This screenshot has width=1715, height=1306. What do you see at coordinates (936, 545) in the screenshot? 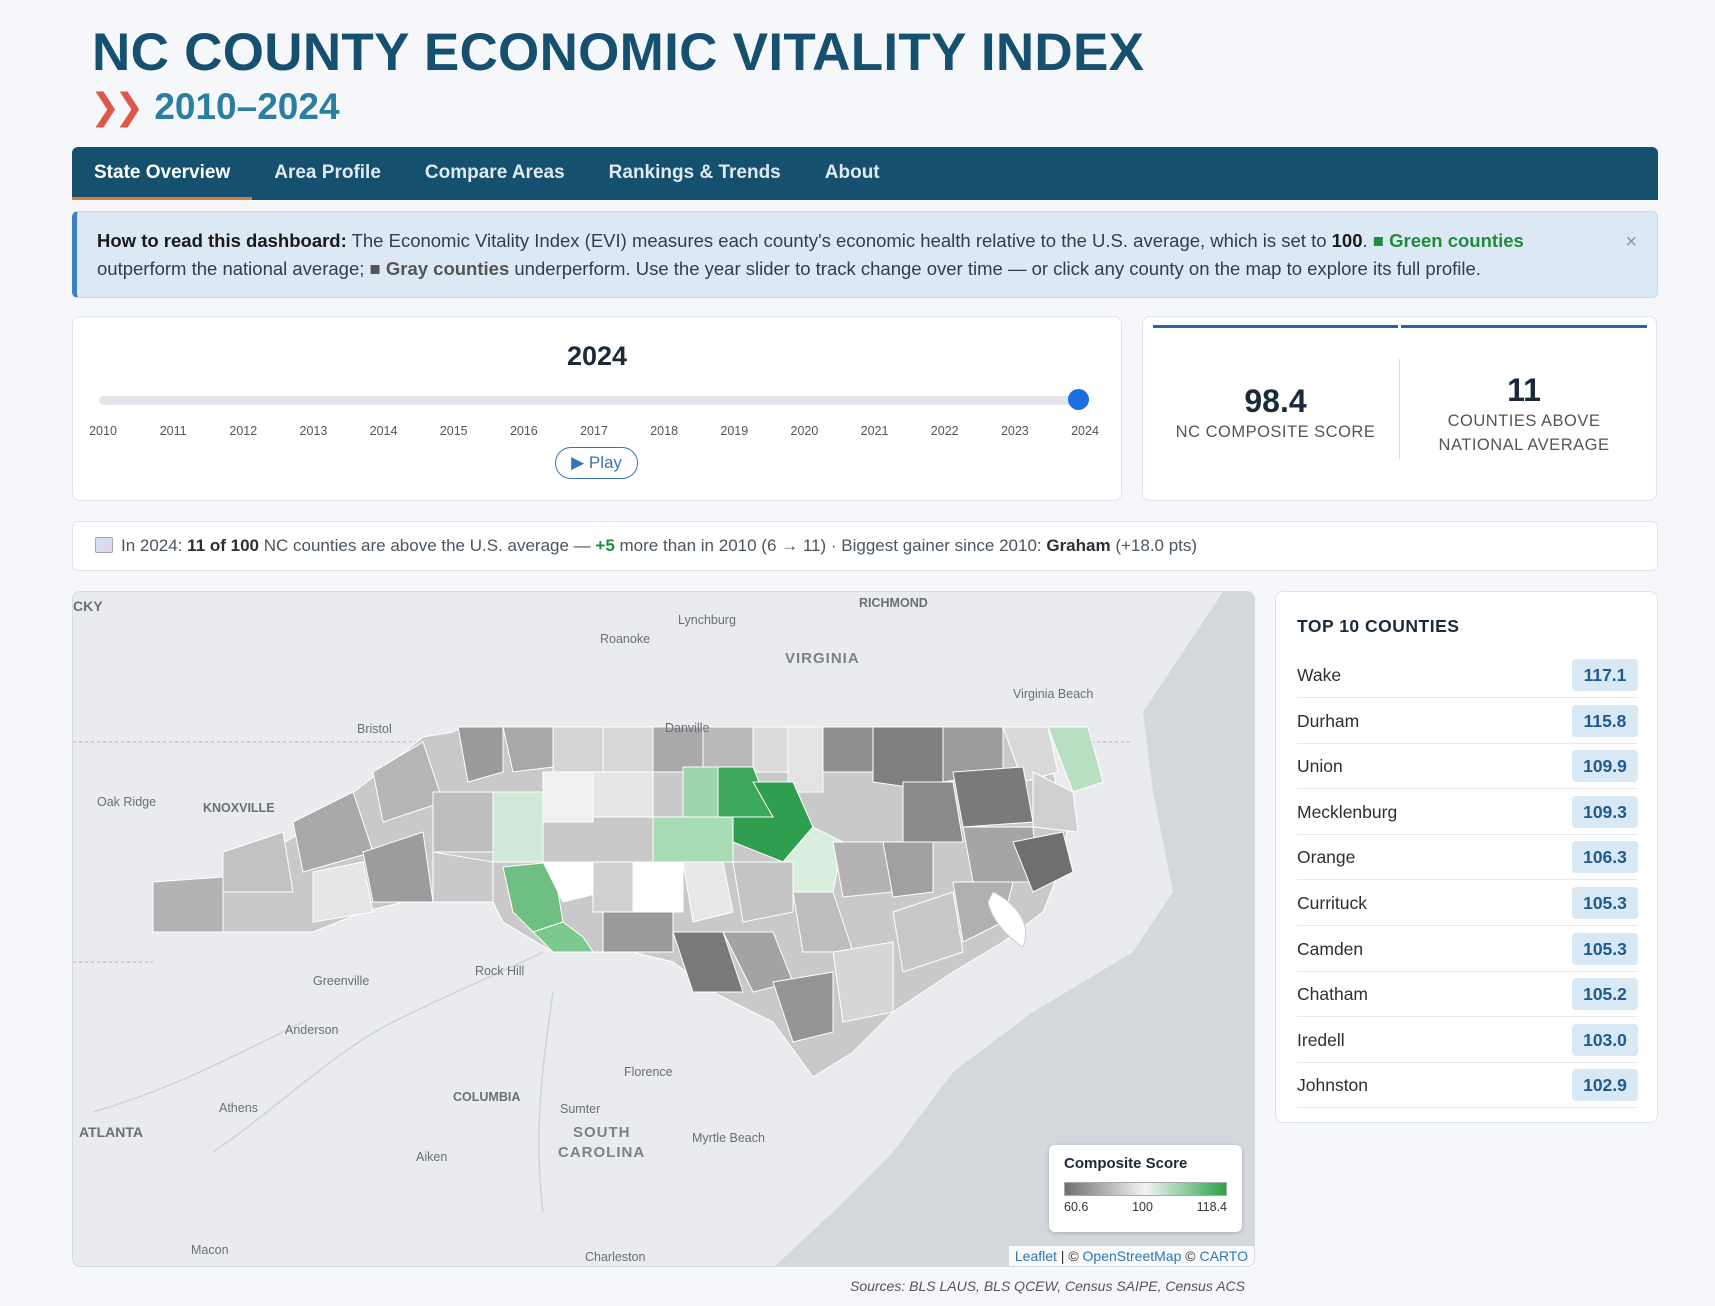
I see `summary-separator: · Biggest gainer since 2010:` at bounding box center [936, 545].